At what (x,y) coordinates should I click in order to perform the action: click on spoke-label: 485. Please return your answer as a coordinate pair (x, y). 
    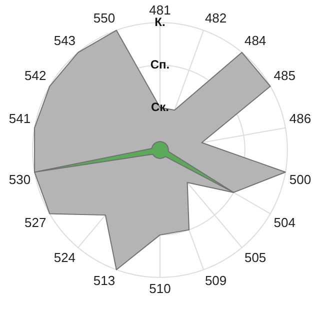
    Looking at the image, I should click on (285, 76).